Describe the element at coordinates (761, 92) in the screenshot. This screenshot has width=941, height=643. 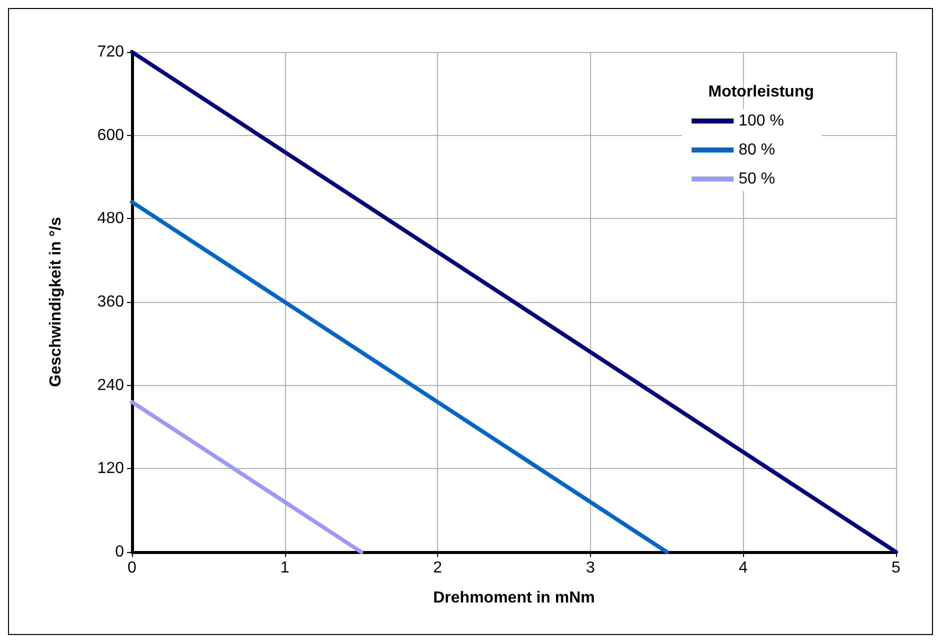
I see `legend-title: Motorleistung` at that location.